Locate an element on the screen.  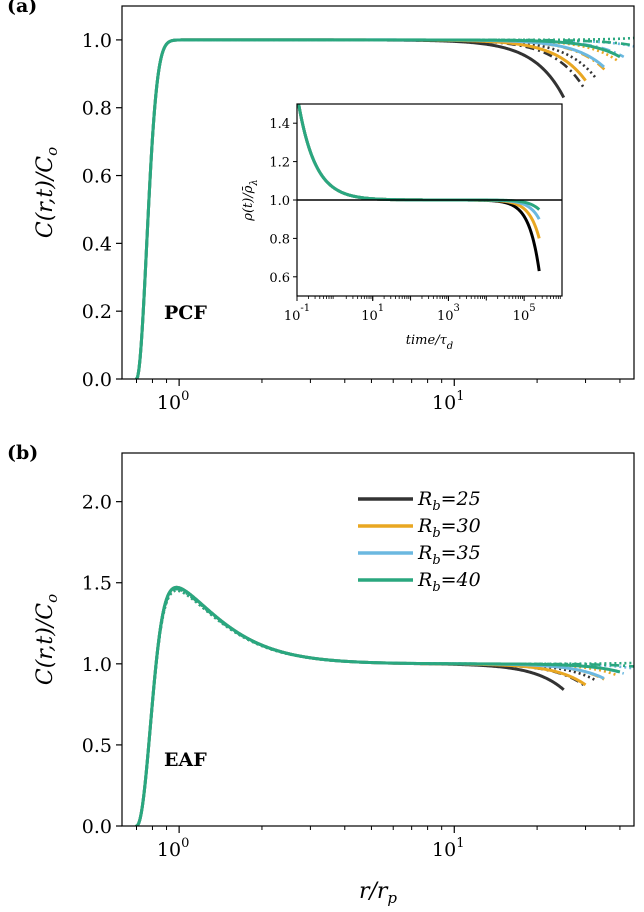
inset-x-tick-label: 10-1​ is located at coordinates (297, 313).